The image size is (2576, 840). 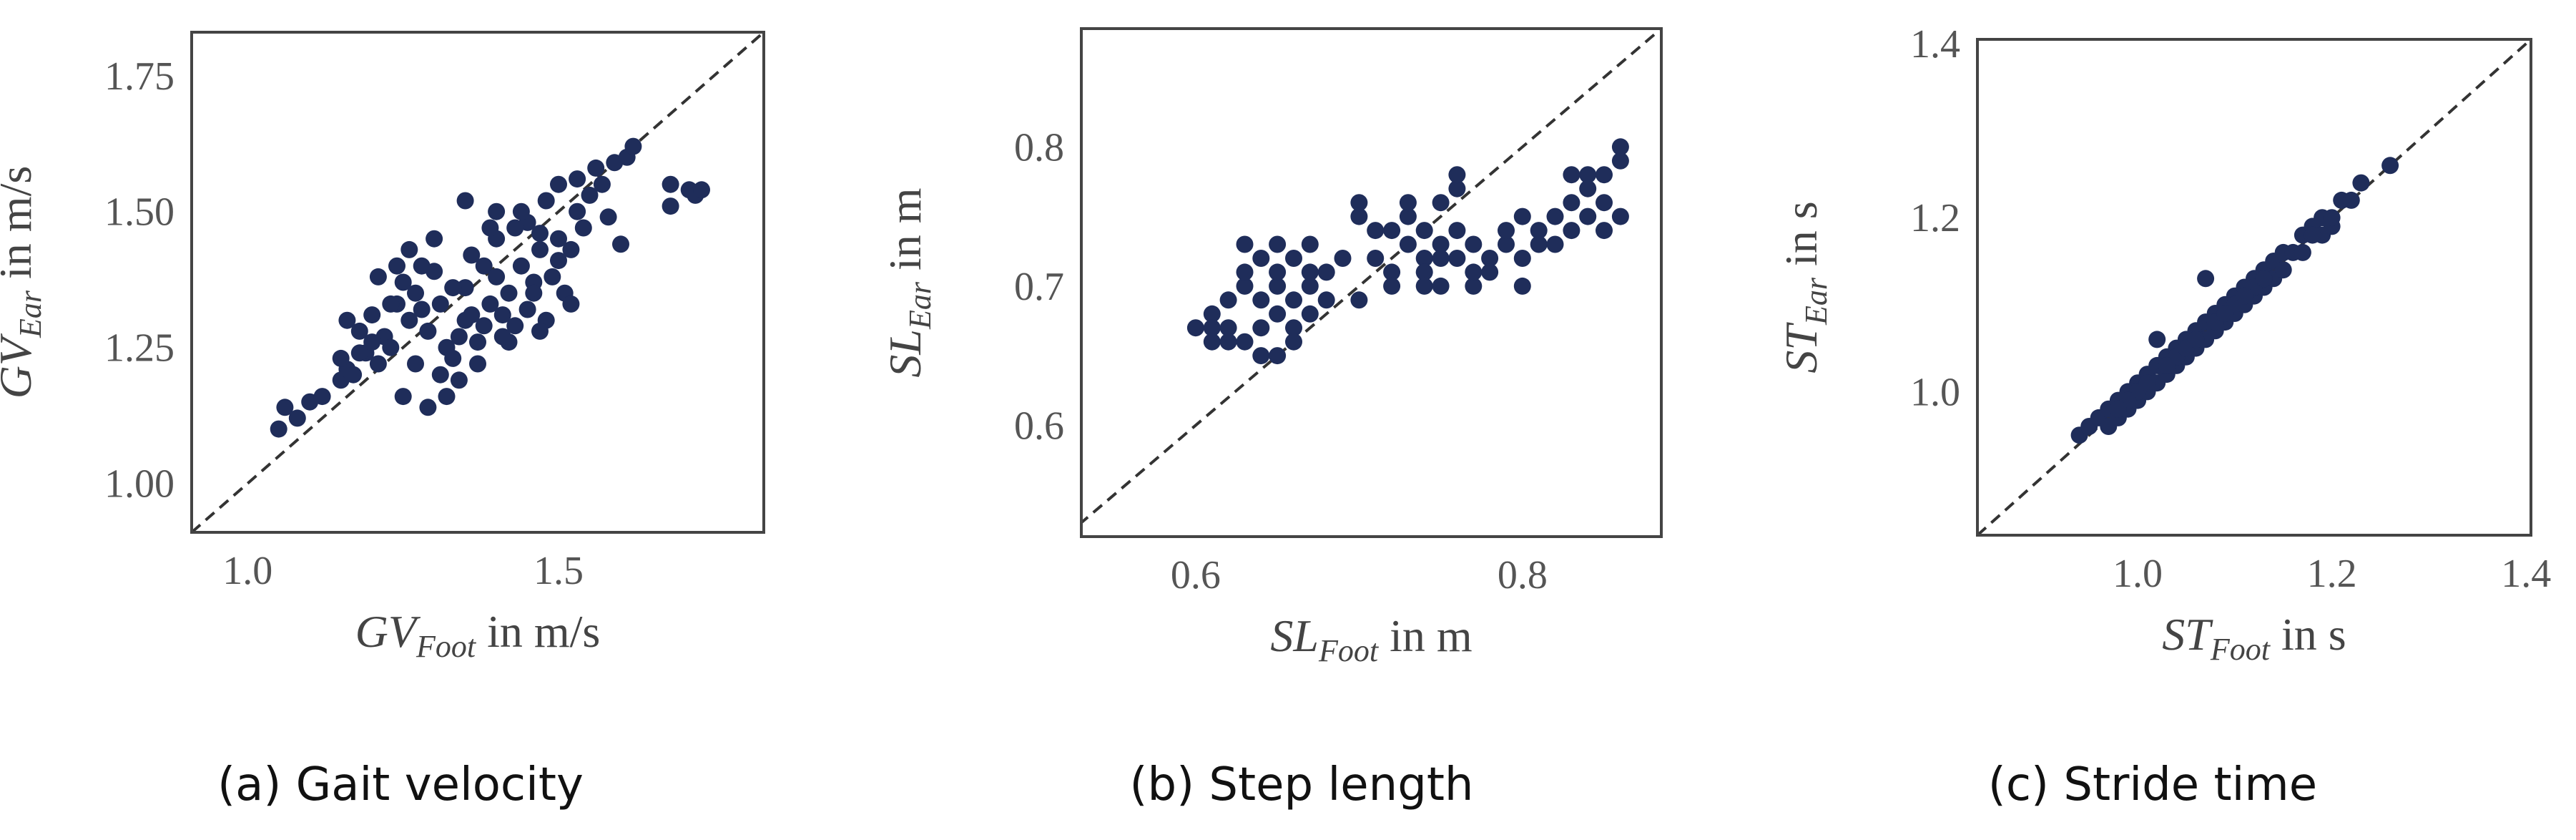 What do you see at coordinates (139, 76) in the screenshot?
I see `y-tick-label: 1.75` at bounding box center [139, 76].